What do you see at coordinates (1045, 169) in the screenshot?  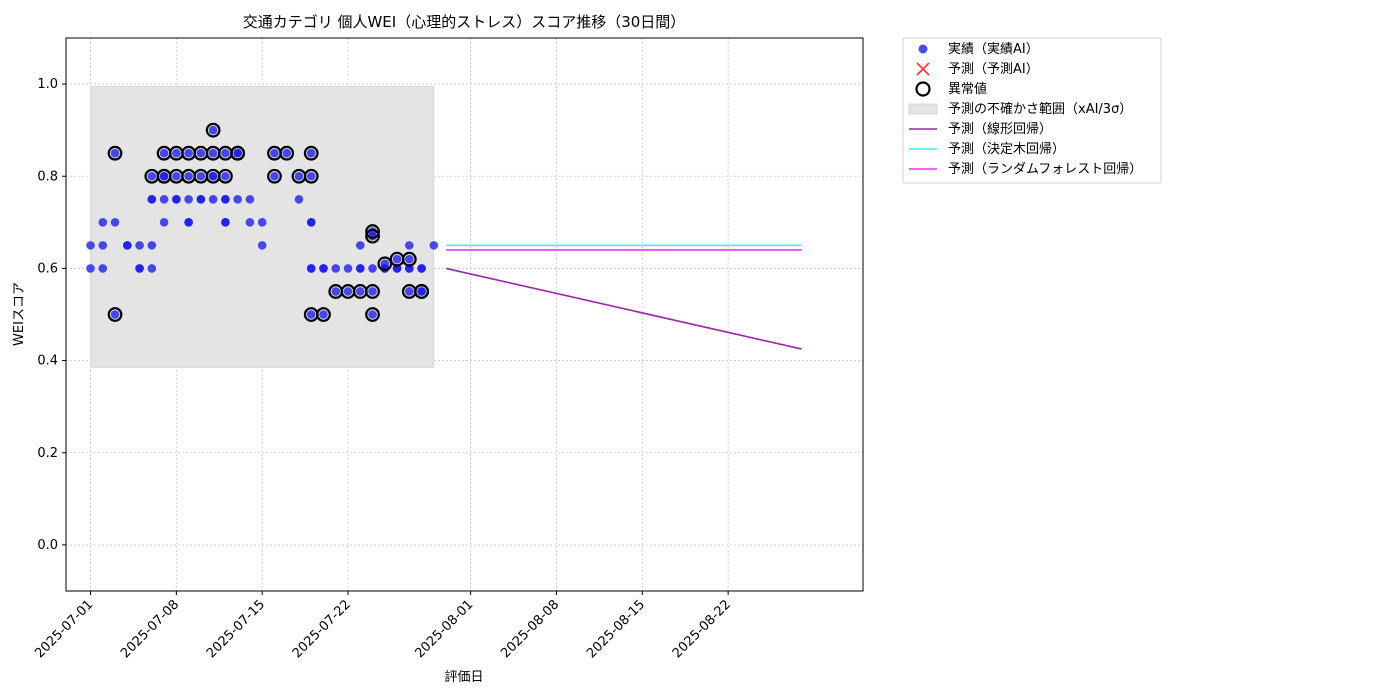 I see `legend-forest-label: 予測（ランダムフォレスト回帰）` at bounding box center [1045, 169].